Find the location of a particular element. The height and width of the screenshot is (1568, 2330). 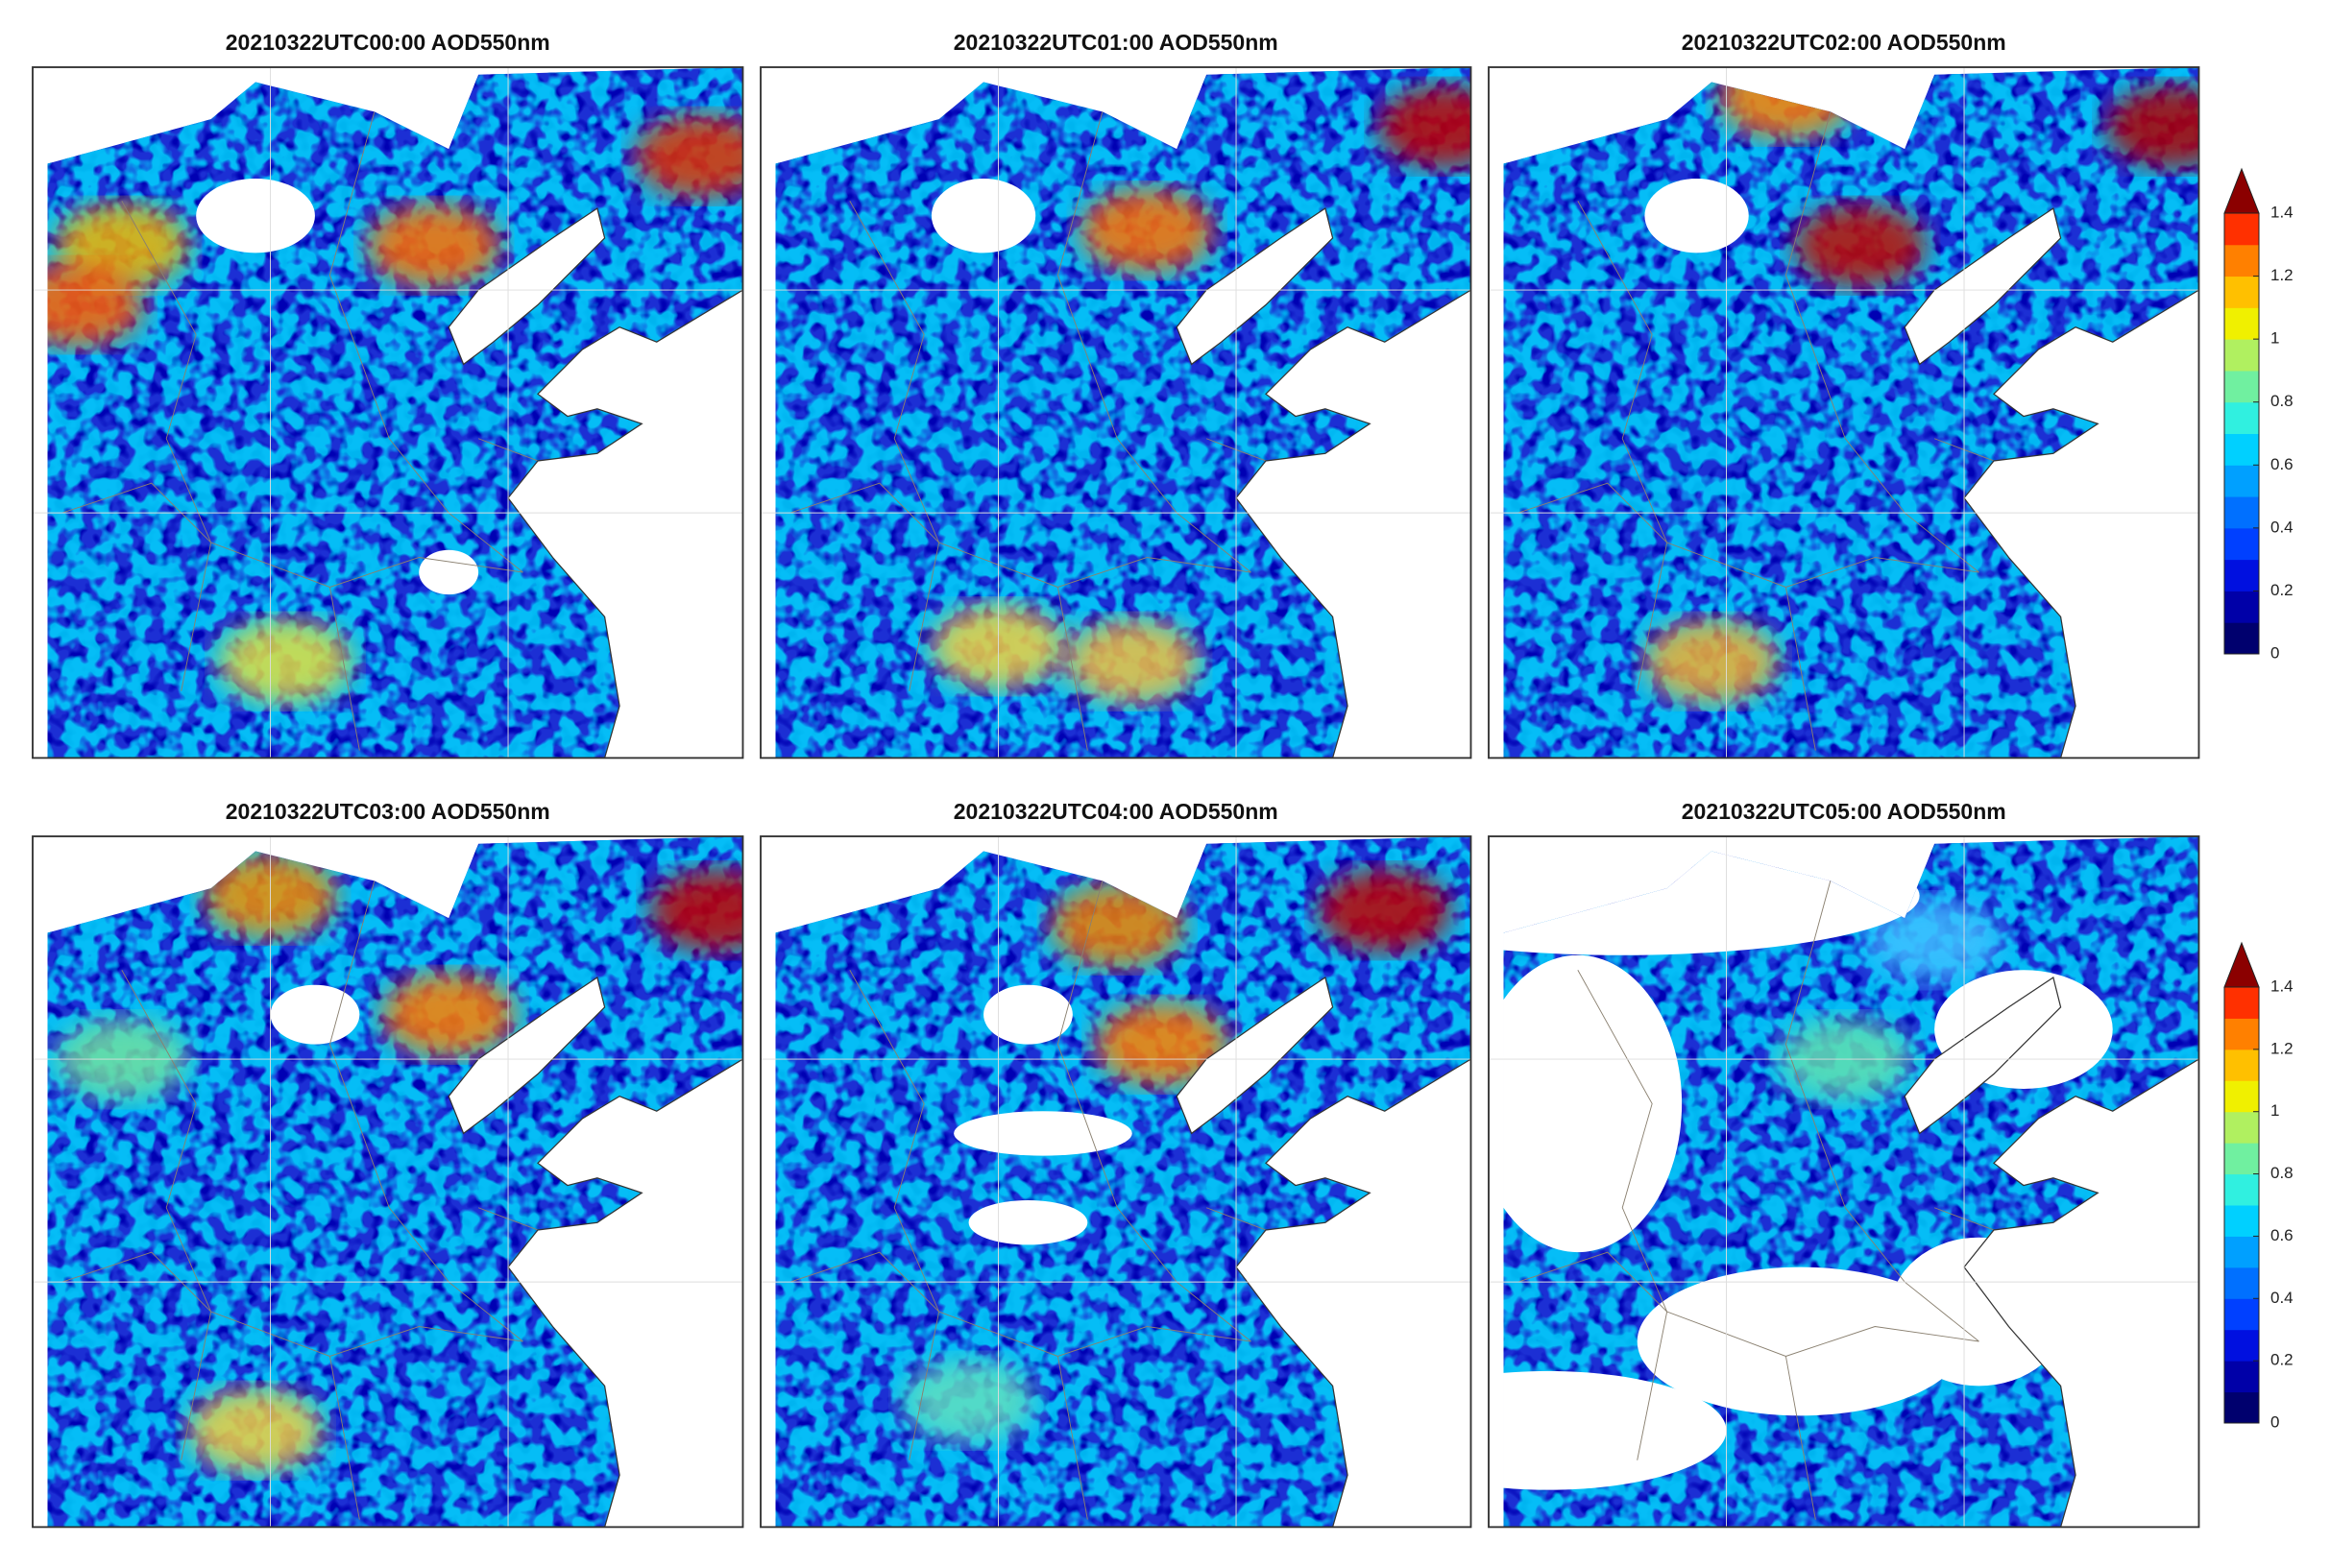

panel-title: 20210322UTC02:00 AOD550nm is located at coordinates (1844, 42).